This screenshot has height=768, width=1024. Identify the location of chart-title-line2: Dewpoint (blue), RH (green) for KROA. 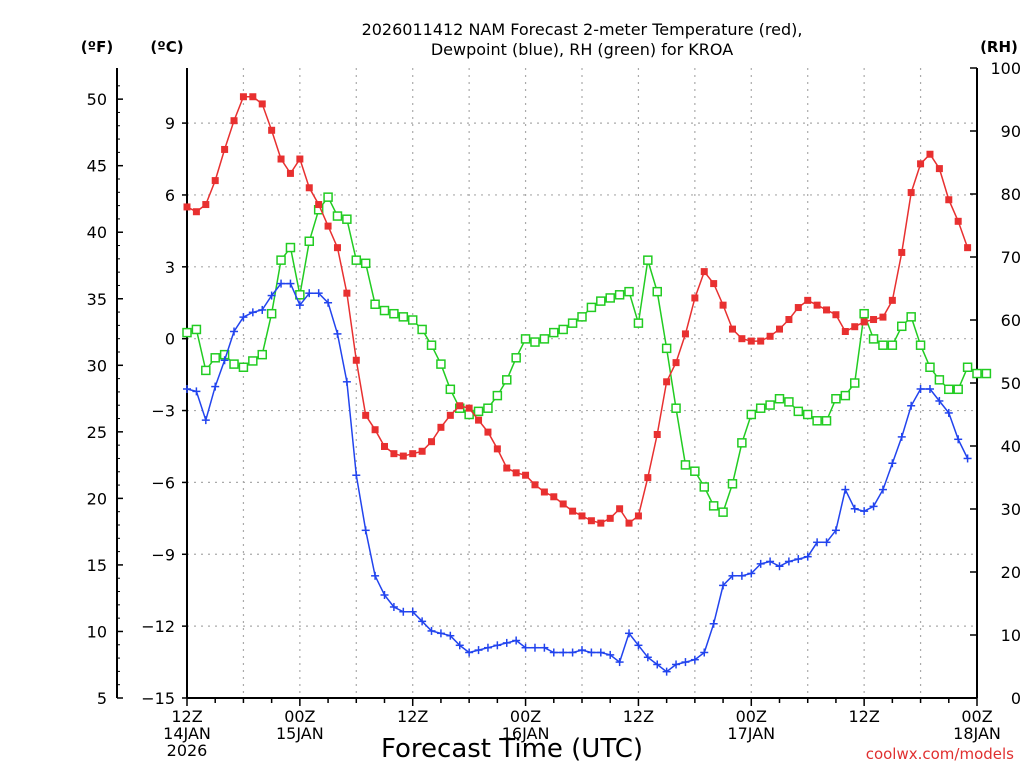
(582, 49).